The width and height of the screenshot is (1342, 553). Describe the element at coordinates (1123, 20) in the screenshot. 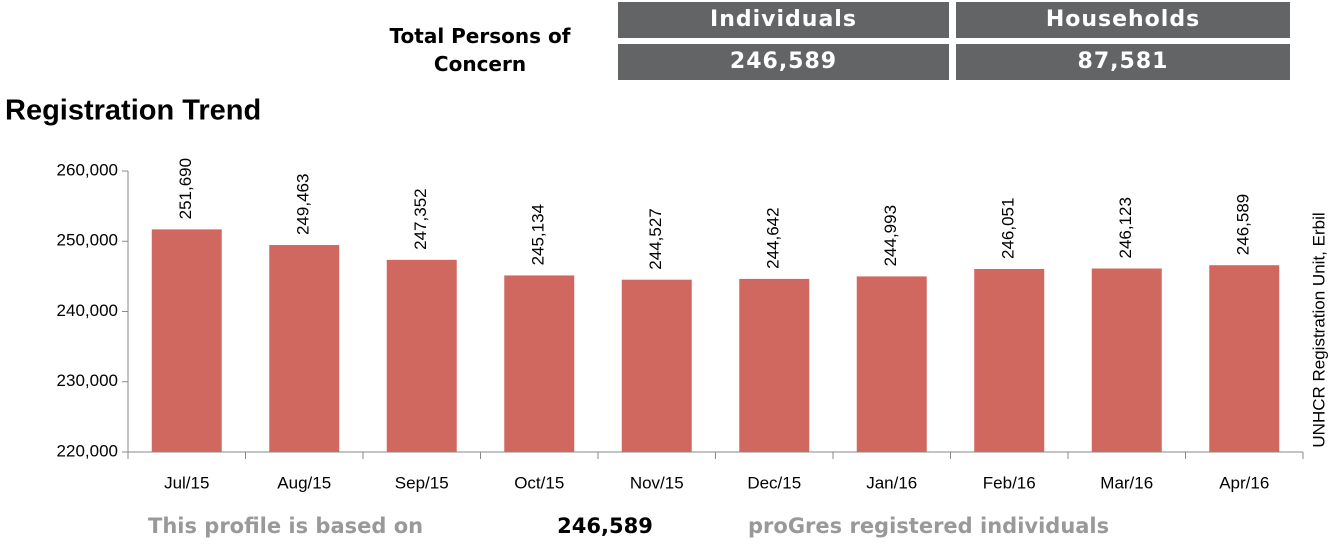

I see `stat-label: Households` at that location.